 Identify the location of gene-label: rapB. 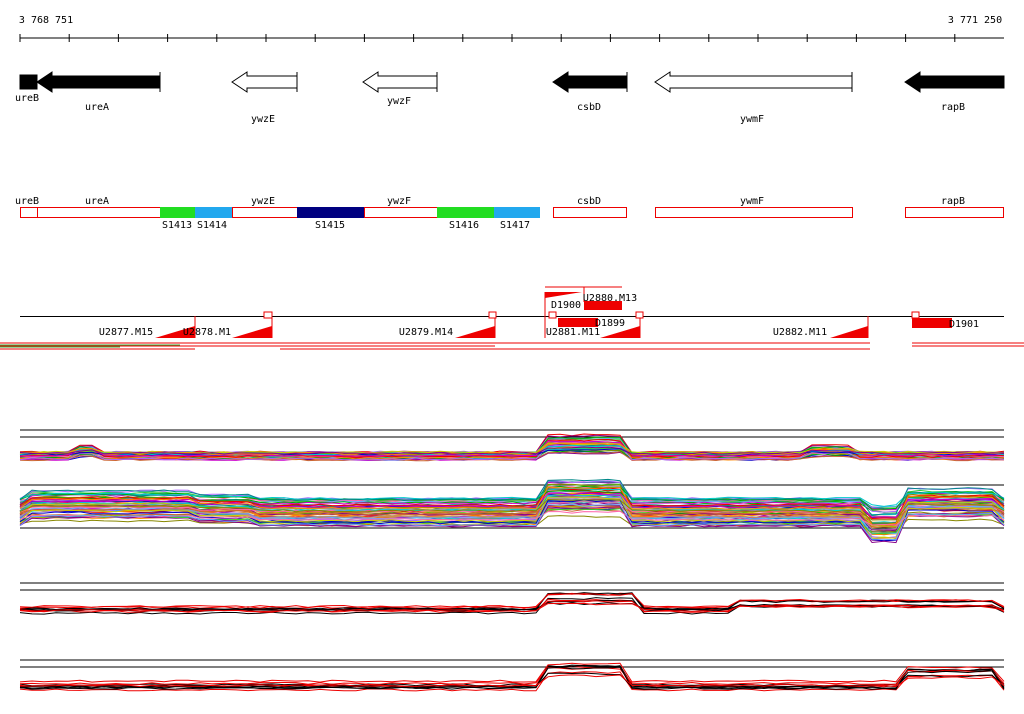
(953, 107).